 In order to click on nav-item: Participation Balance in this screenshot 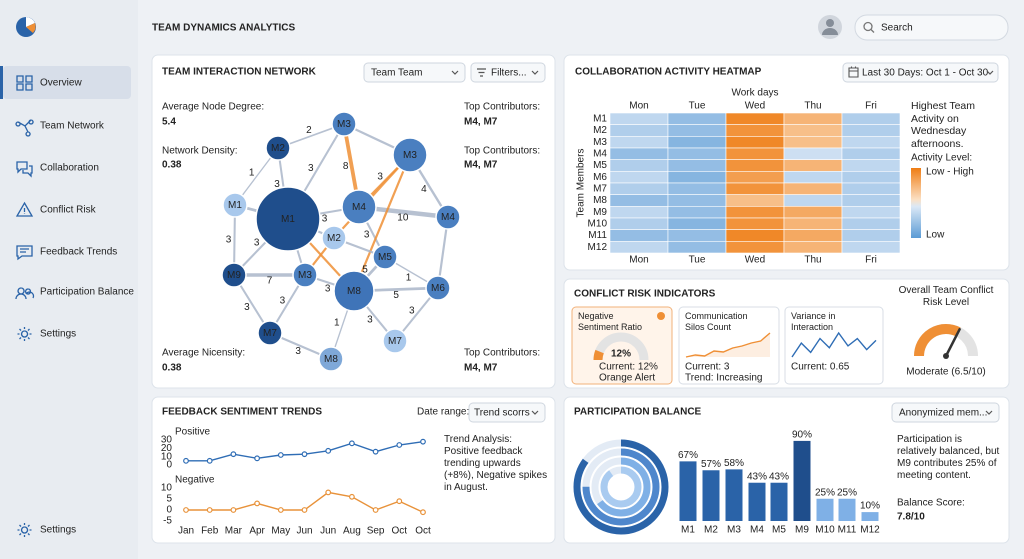, I will do `click(87, 292)`.